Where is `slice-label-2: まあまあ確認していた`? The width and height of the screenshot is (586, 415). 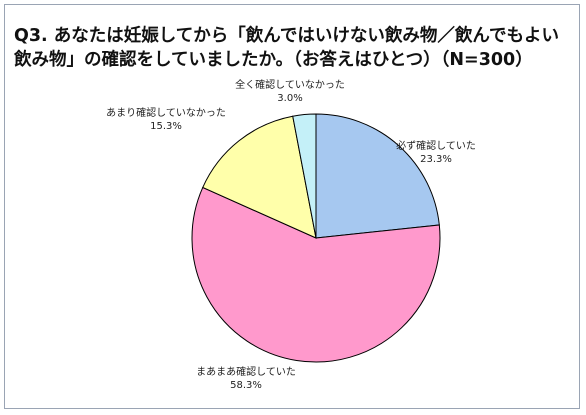
slice-label-2: まあまあ確認していた is located at coordinates (246, 371).